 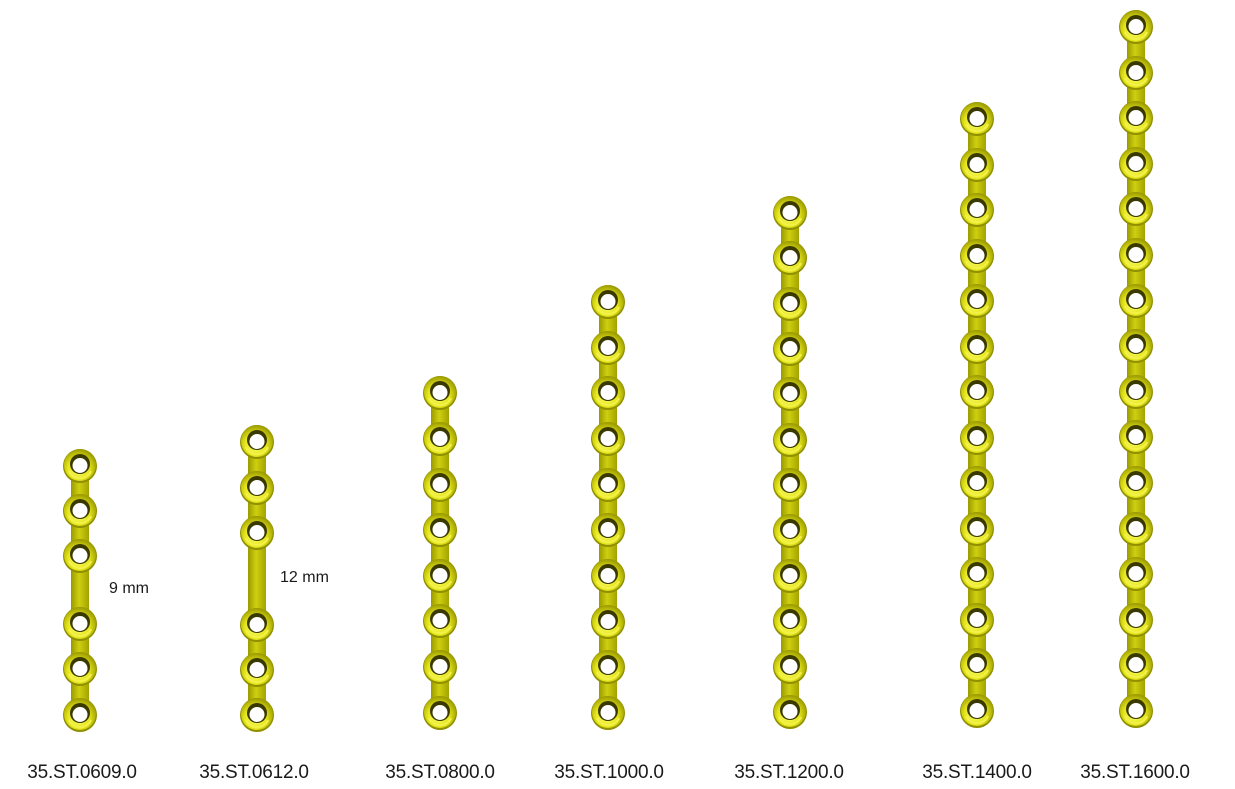 What do you see at coordinates (977, 772) in the screenshot?
I see `plate-code-label: 35.ST.1400.0` at bounding box center [977, 772].